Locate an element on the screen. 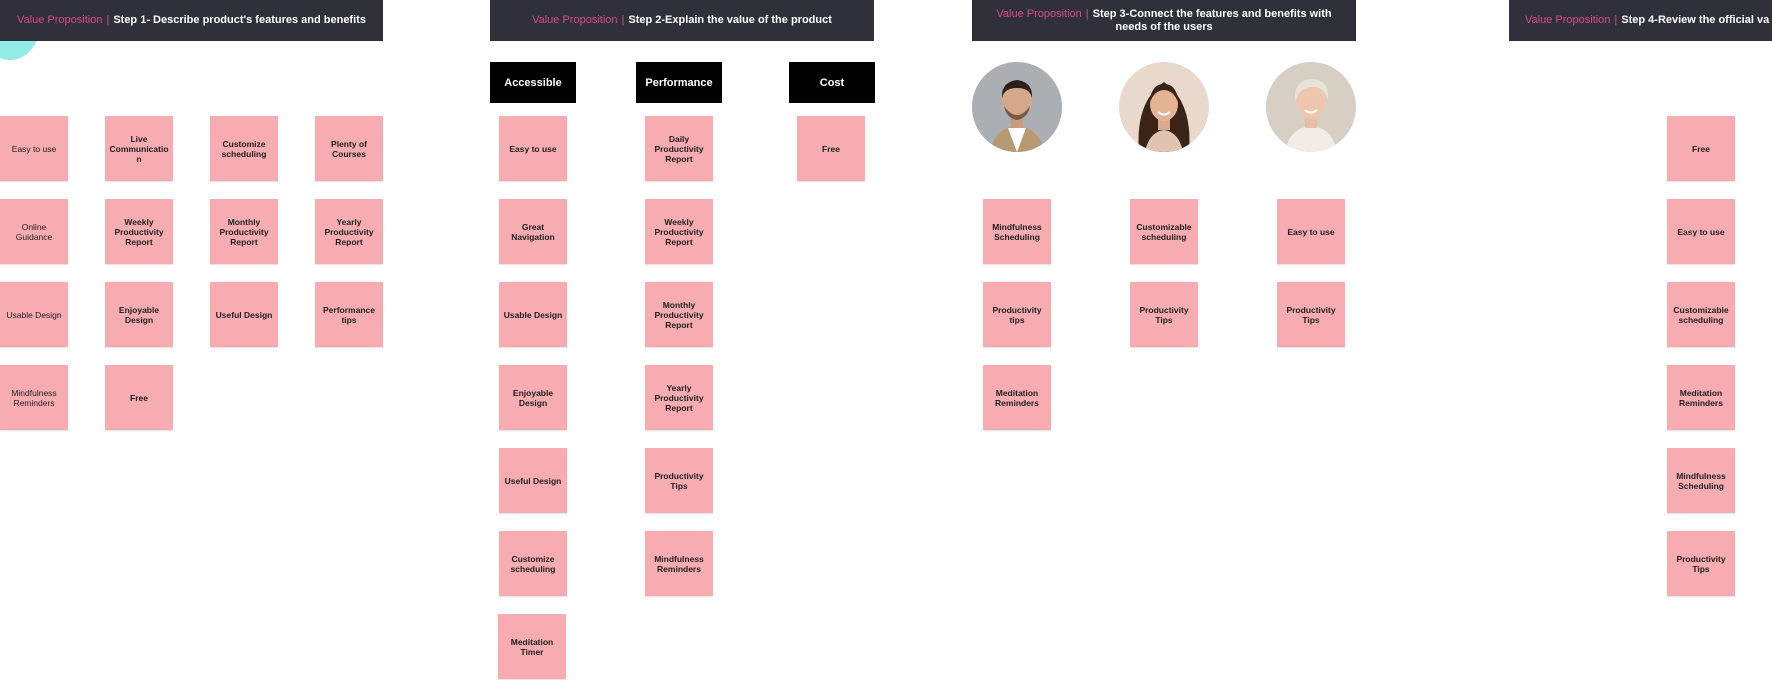 Image resolution: width=1772 pixels, height=680 pixels. user-avatar-man is located at coordinates (1017, 107).